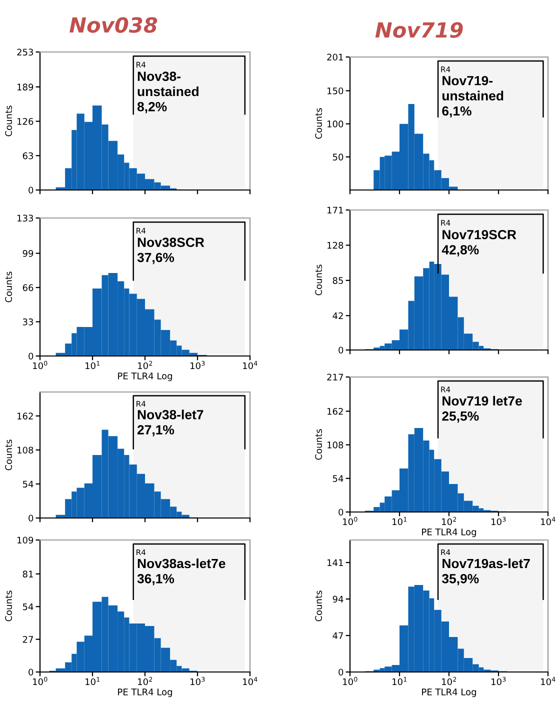 This screenshot has width=560, height=710. What do you see at coordinates (337, 316) in the screenshot?
I see `y-tick-label: 42` at bounding box center [337, 316].